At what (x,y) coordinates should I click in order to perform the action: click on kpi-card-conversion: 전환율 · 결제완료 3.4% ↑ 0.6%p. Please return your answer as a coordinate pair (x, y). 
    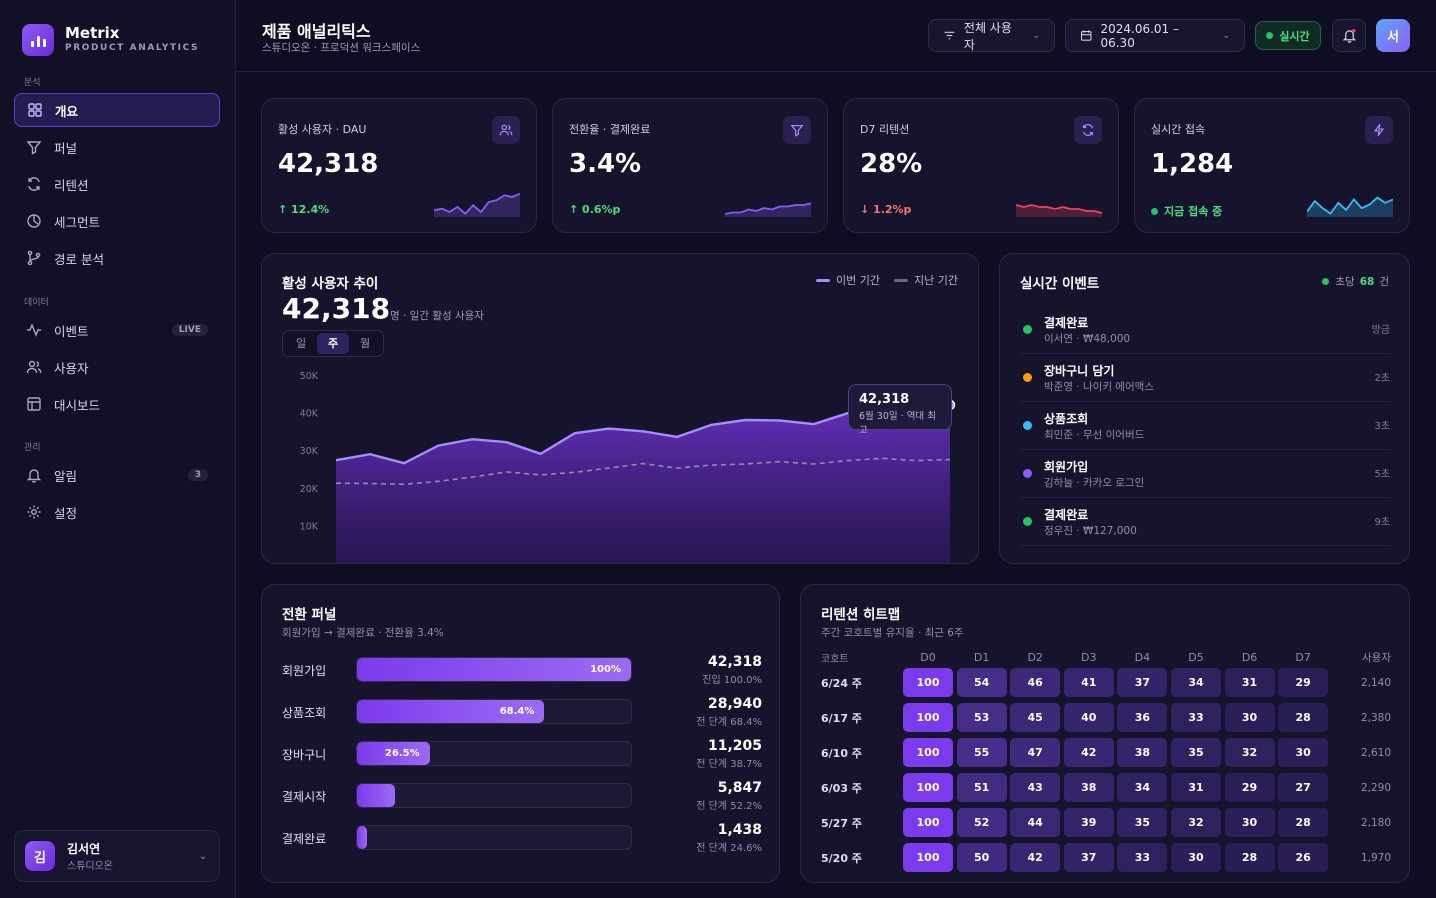
    Looking at the image, I should click on (690, 165).